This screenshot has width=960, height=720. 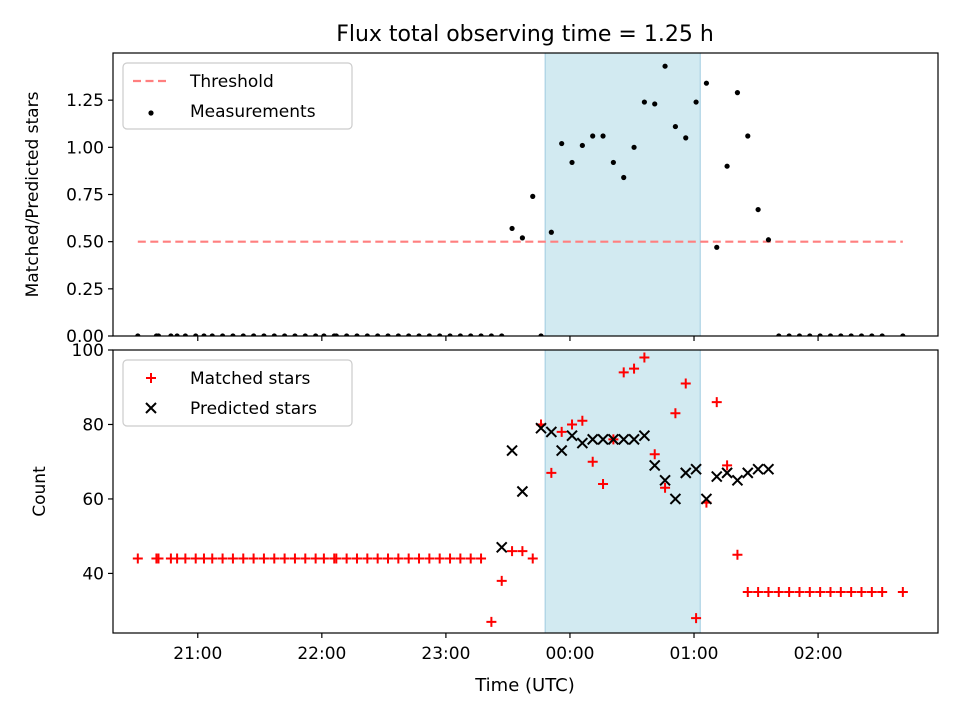 I want to click on x-tick-label: 23:00, so click(x=445, y=654).